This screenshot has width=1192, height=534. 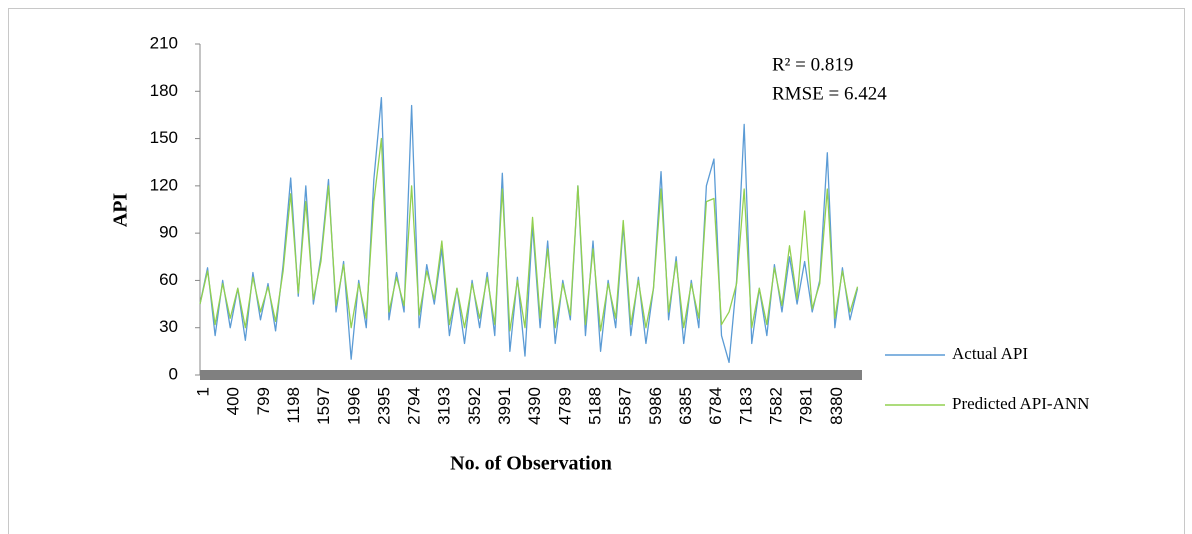 I want to click on x-tick-label: 5587, so click(x=625, y=406).